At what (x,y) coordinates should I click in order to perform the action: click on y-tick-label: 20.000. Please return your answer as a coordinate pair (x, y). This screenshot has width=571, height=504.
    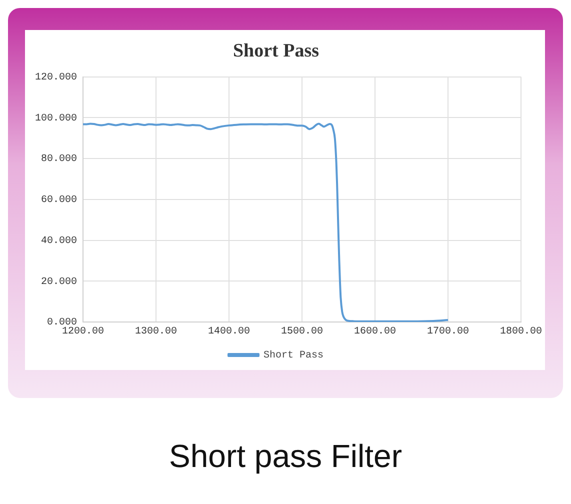
    Looking at the image, I should click on (59, 282).